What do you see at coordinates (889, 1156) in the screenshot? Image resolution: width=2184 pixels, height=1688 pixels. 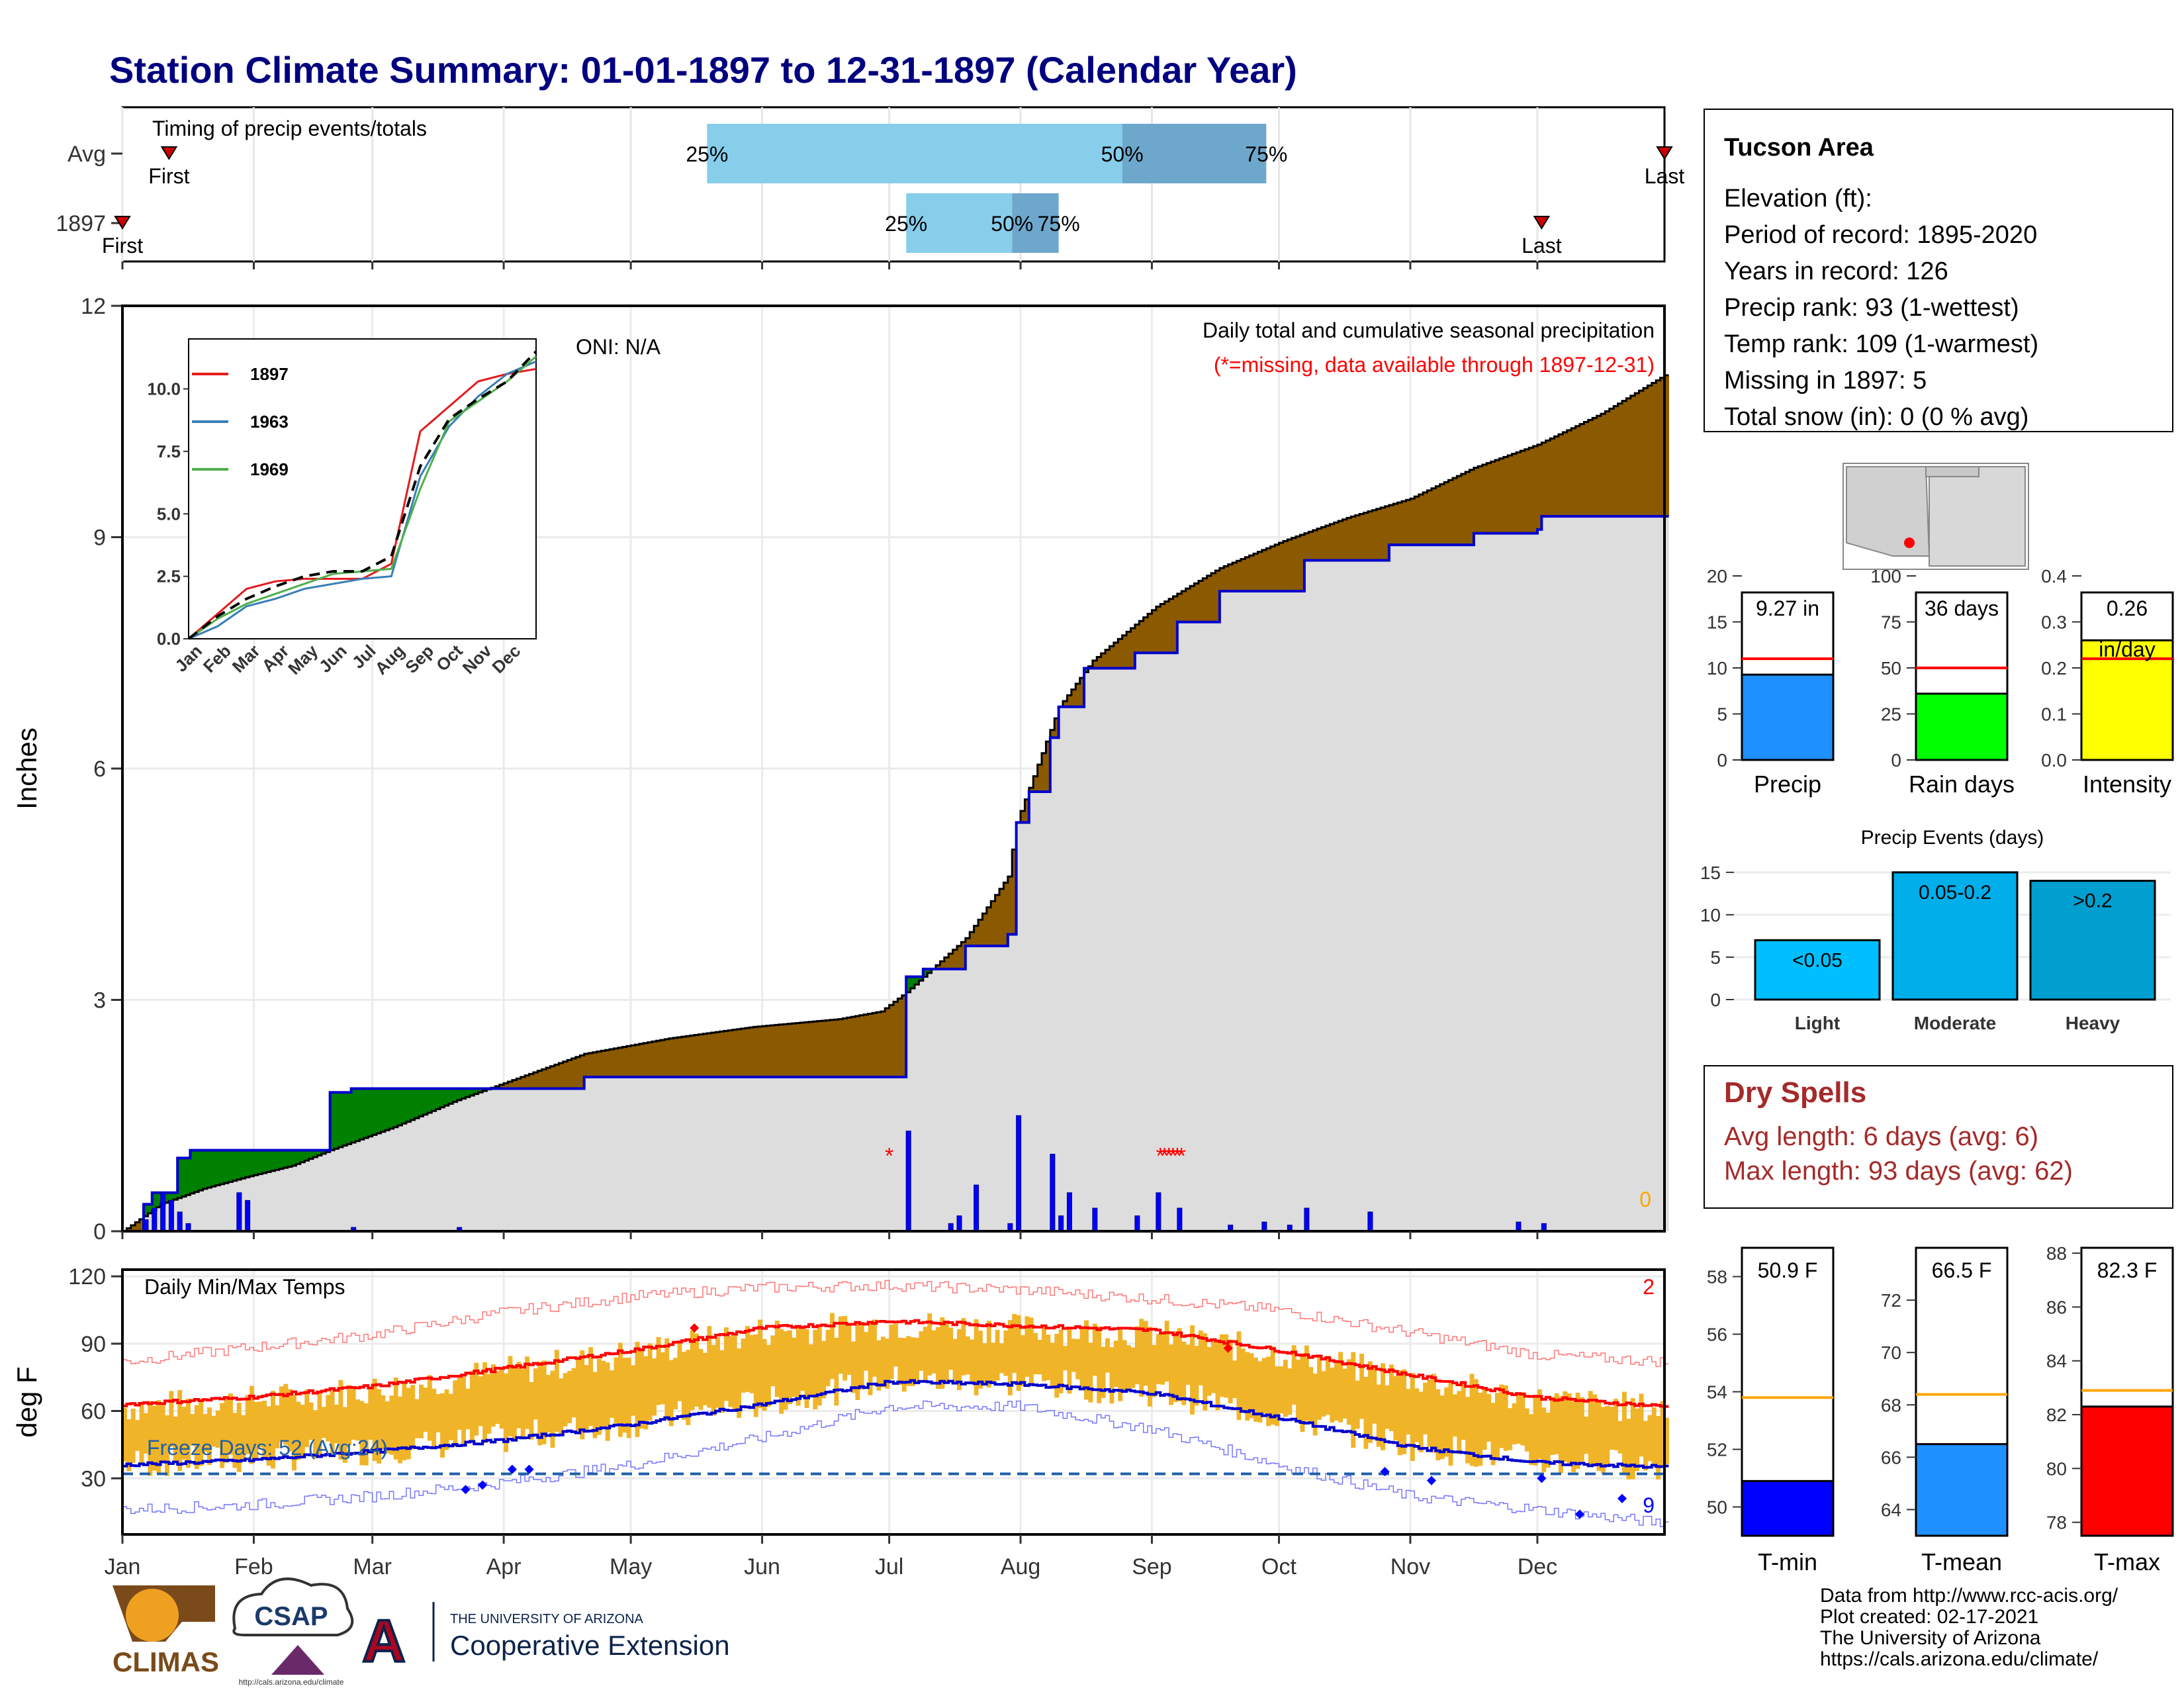 I see `missing-day-marker: *` at bounding box center [889, 1156].